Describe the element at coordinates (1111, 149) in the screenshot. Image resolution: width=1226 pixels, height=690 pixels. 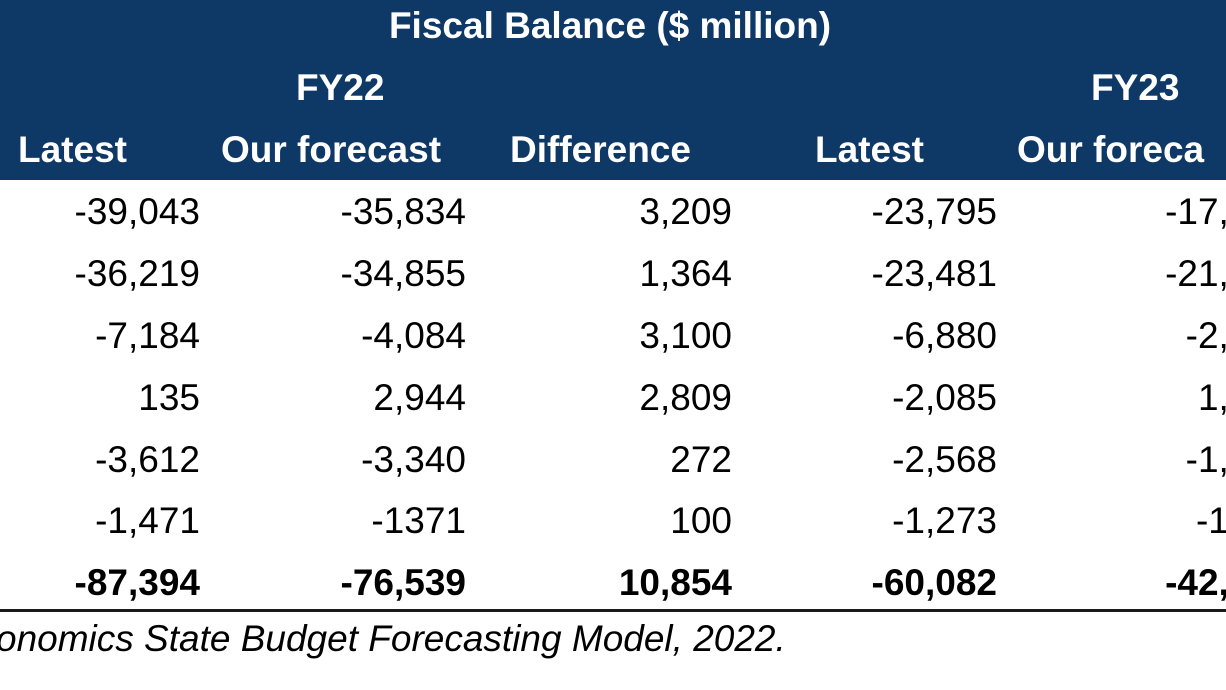
I see `column-header-fy23-our-forecast: Our foreca` at that location.